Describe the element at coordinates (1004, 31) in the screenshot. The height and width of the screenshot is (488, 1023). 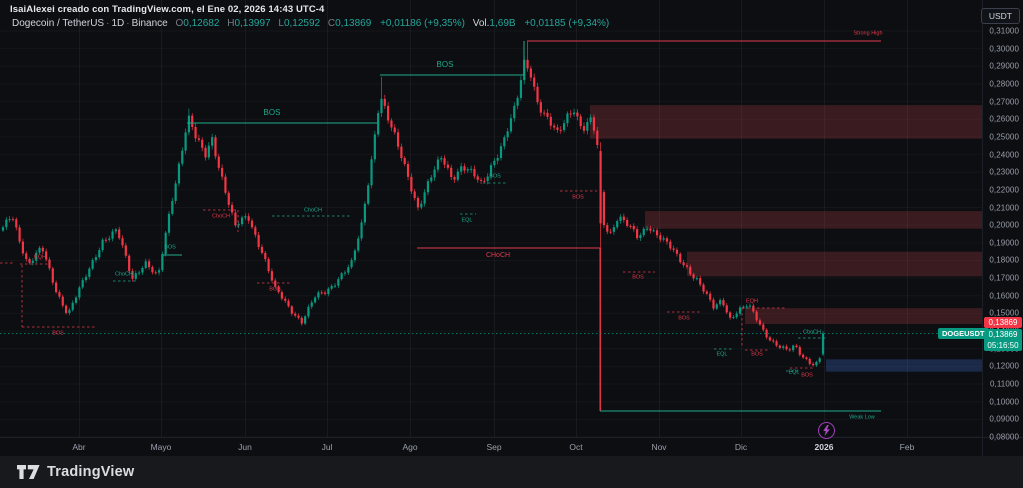
I see `price-tick: 0,31000` at that location.